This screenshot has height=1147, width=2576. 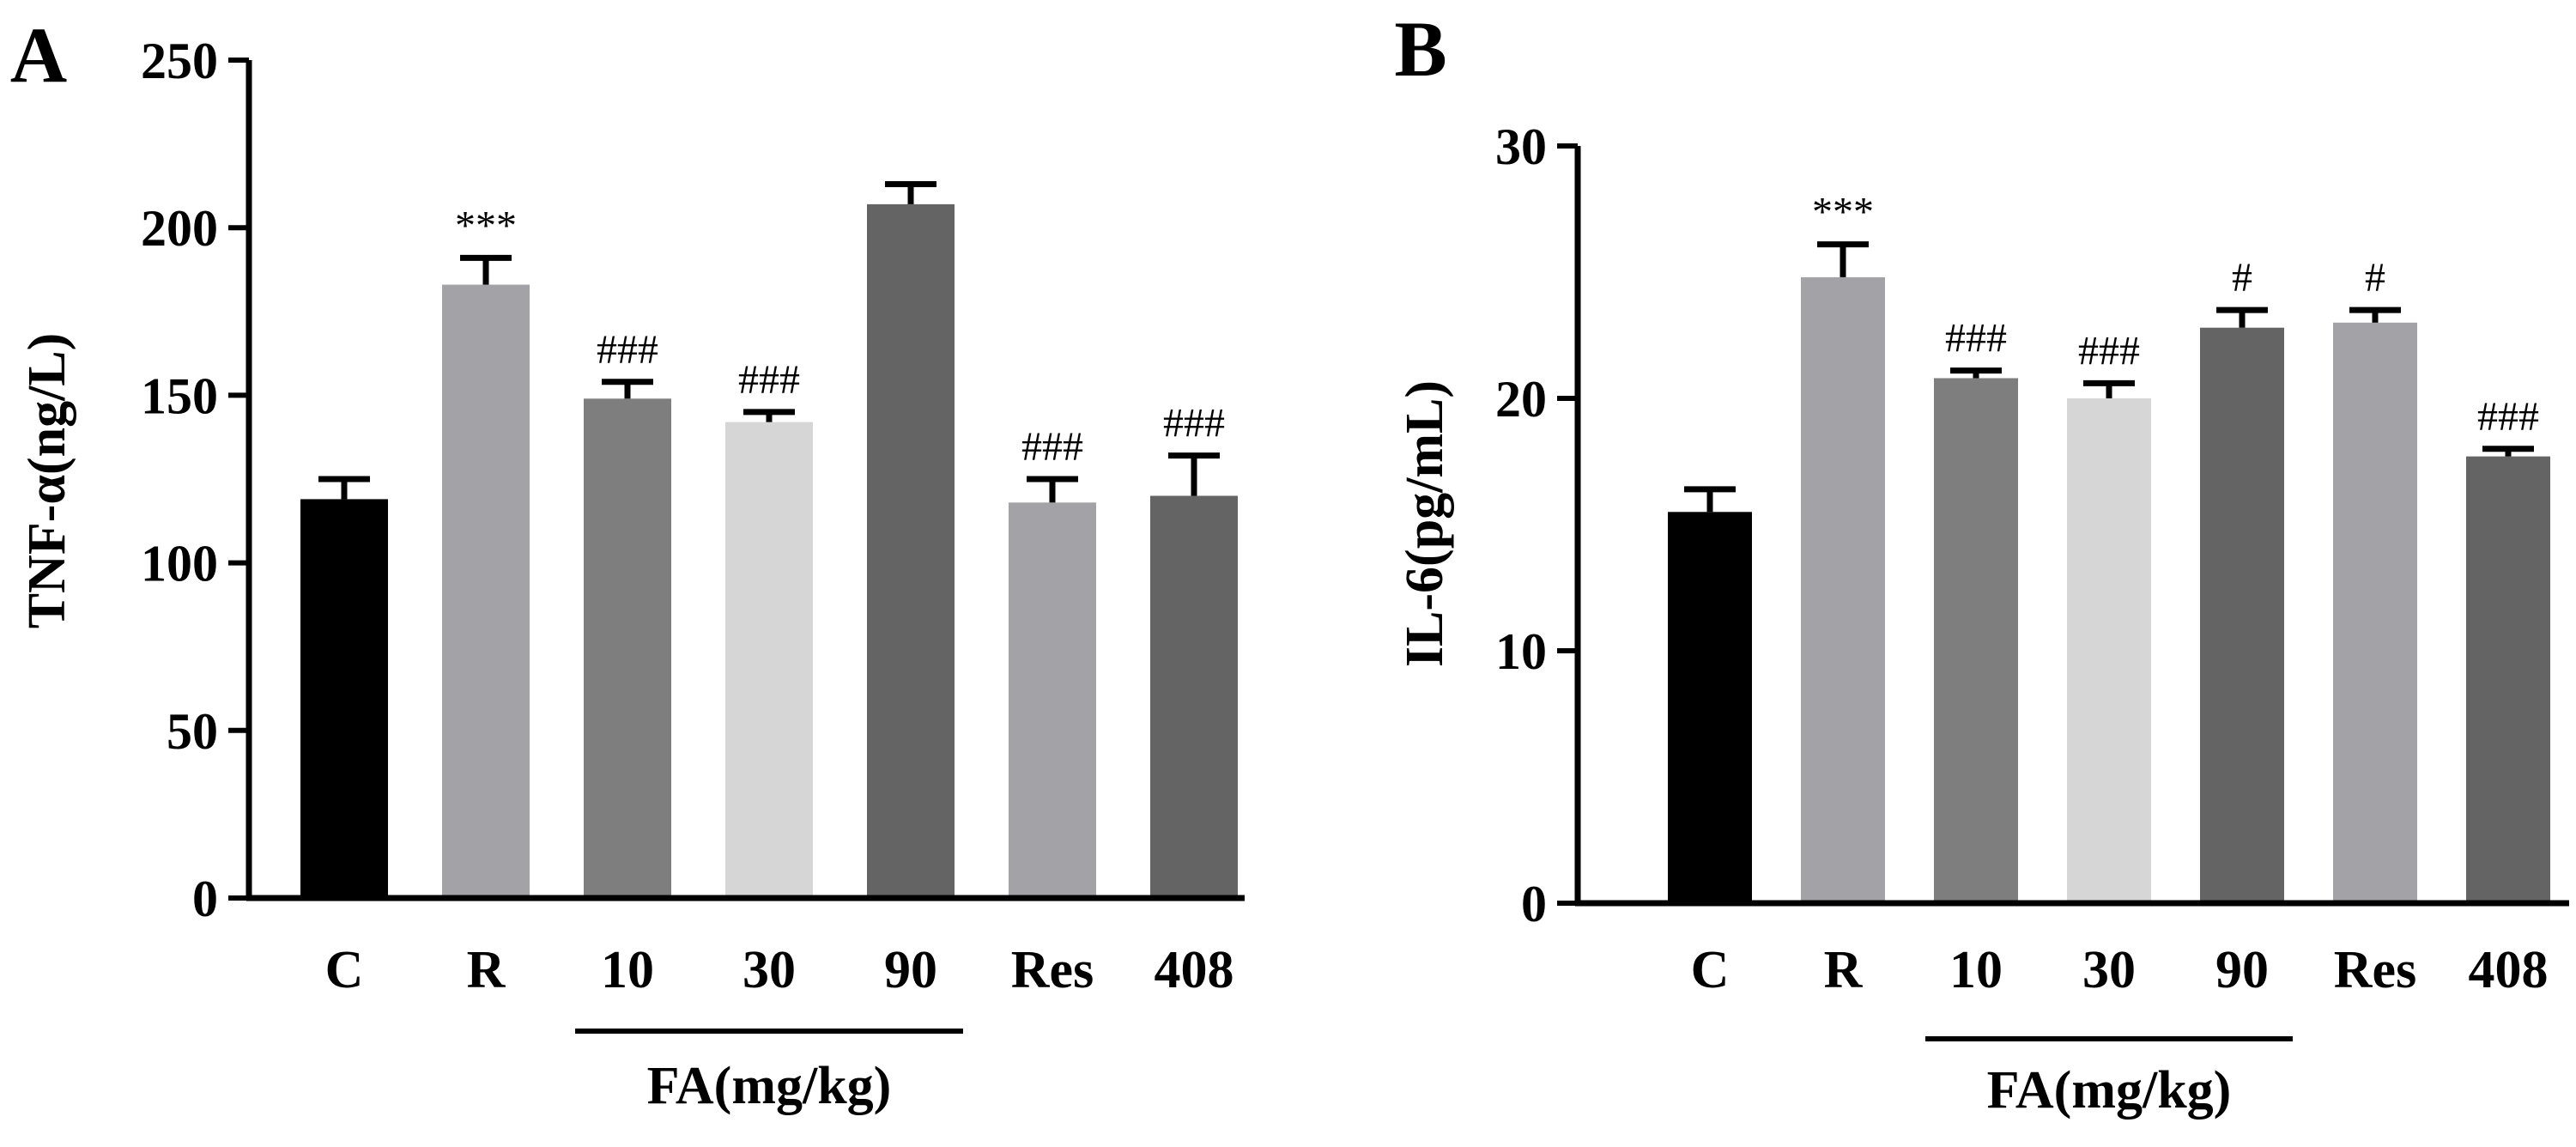 What do you see at coordinates (192, 731) in the screenshot?
I see `y-tick-label: 50` at bounding box center [192, 731].